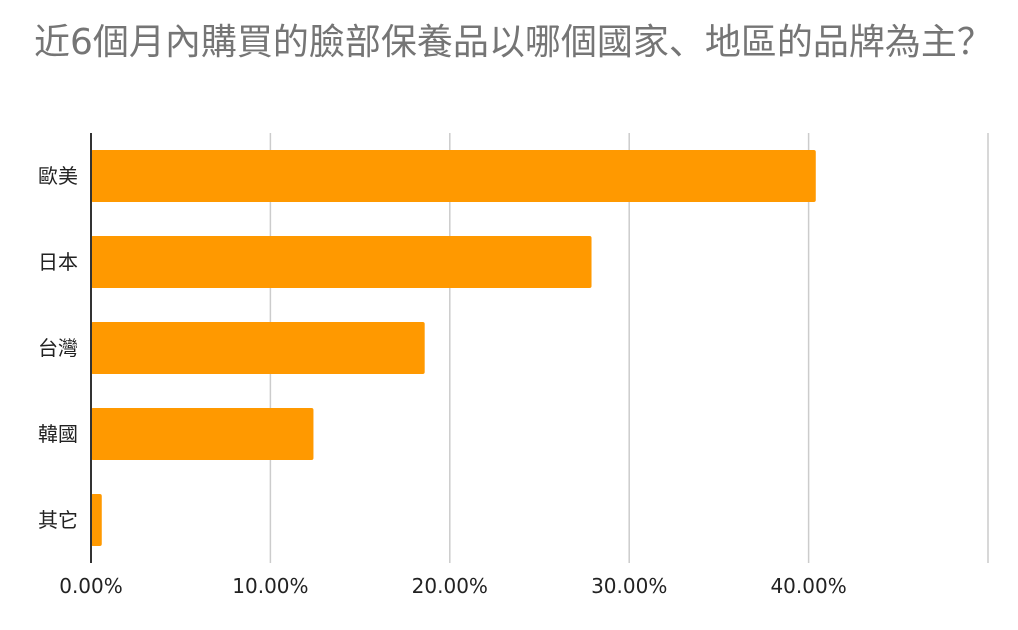 Image resolution: width=1018 pixels, height=630 pixels. Describe the element at coordinates (58, 520) in the screenshot. I see `category-label: 其它` at that location.